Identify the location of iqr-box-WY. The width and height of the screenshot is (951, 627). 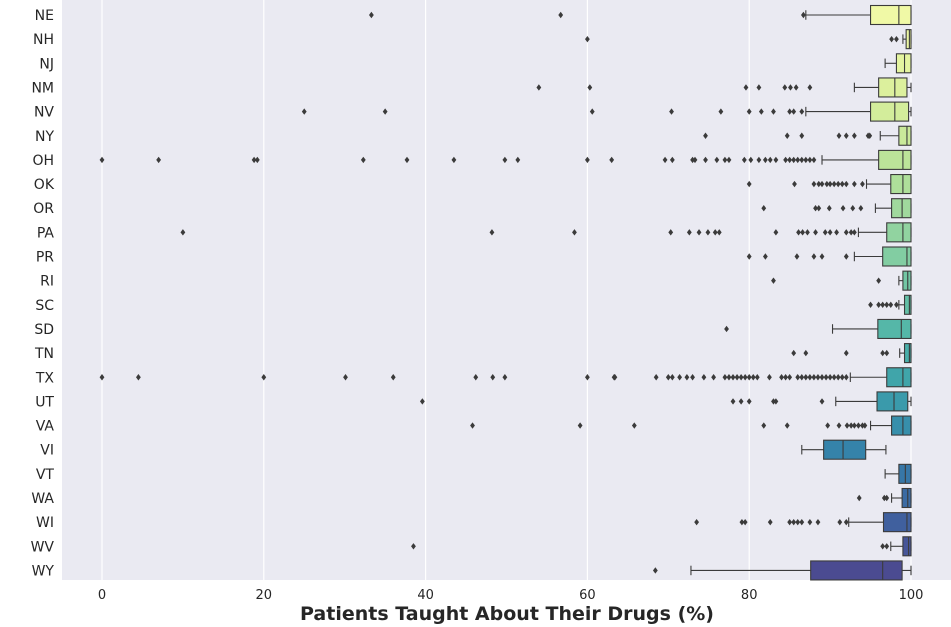
(856, 570).